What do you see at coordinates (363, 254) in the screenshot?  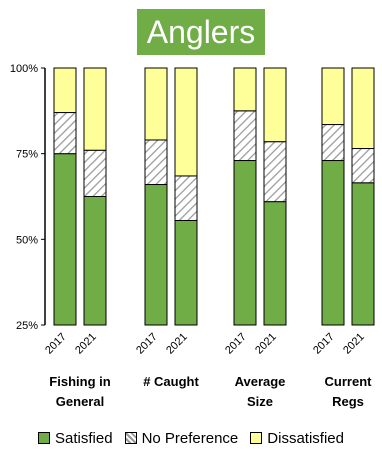 I see `bar-satisfied-4-2021` at bounding box center [363, 254].